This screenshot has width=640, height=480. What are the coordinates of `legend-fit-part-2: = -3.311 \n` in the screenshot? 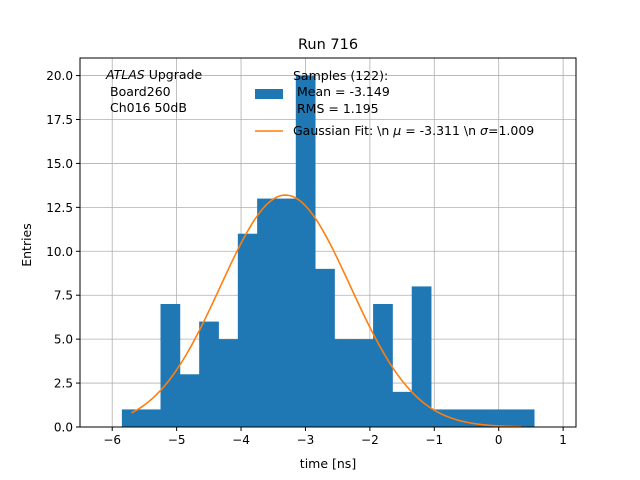 It's located at (440, 130).